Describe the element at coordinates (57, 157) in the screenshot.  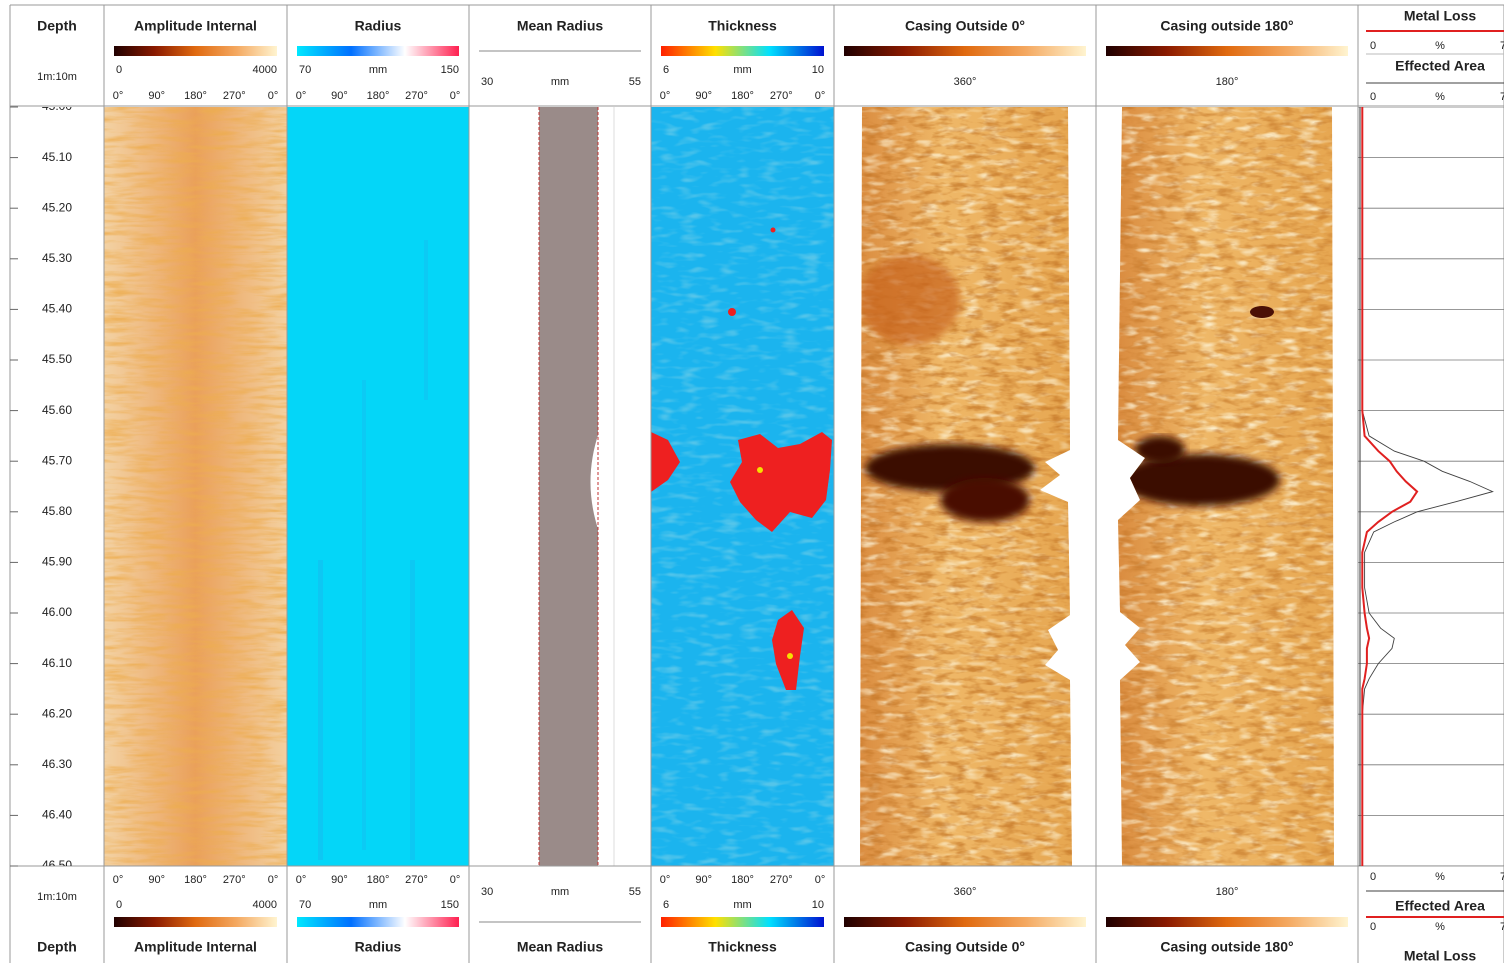
I see `depth-tick-label: 45.10` at that location.